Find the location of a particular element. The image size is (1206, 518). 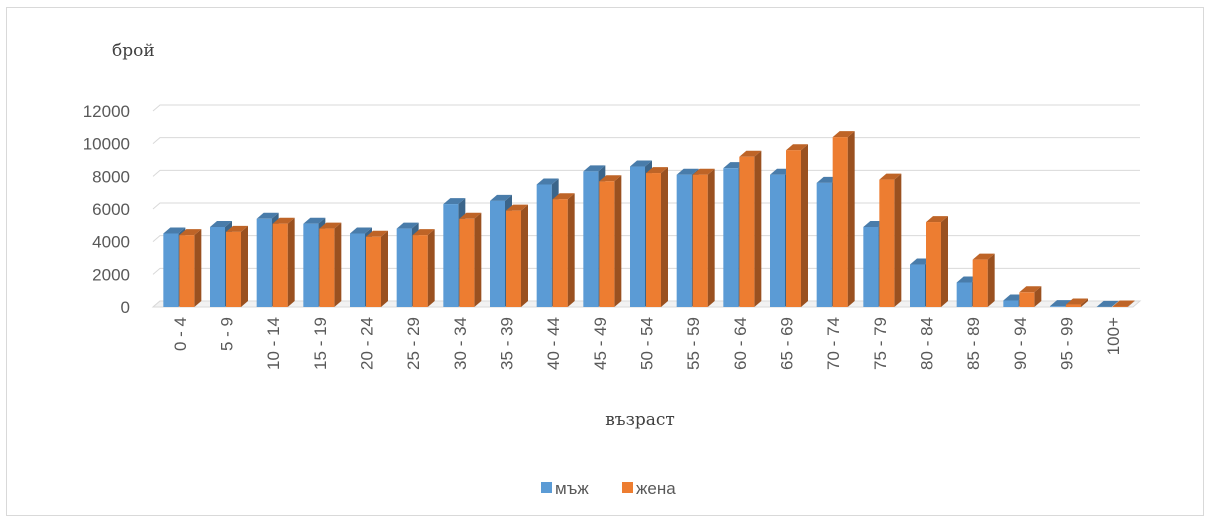

x-tick-label: 30 - 34 is located at coordinates (460, 343).